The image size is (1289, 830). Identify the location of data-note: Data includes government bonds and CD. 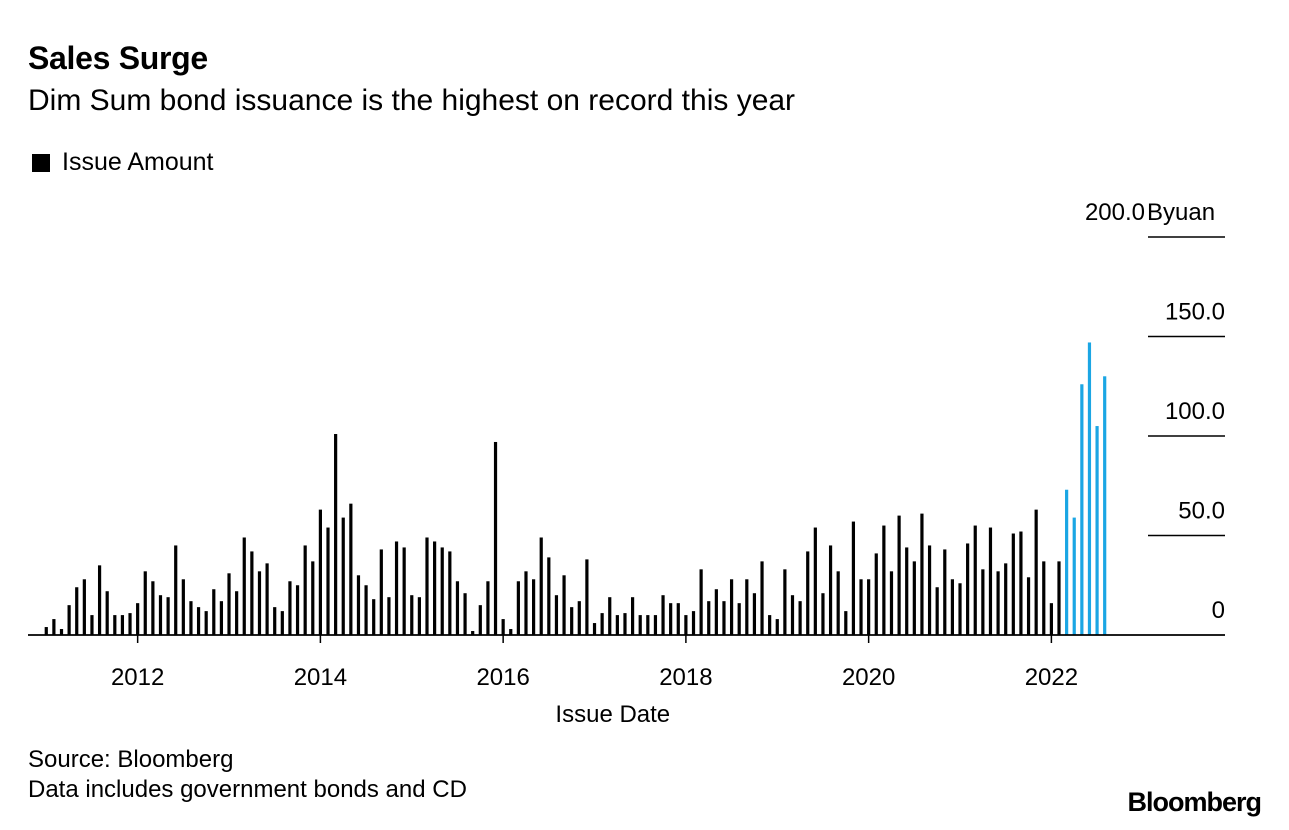
(247, 789).